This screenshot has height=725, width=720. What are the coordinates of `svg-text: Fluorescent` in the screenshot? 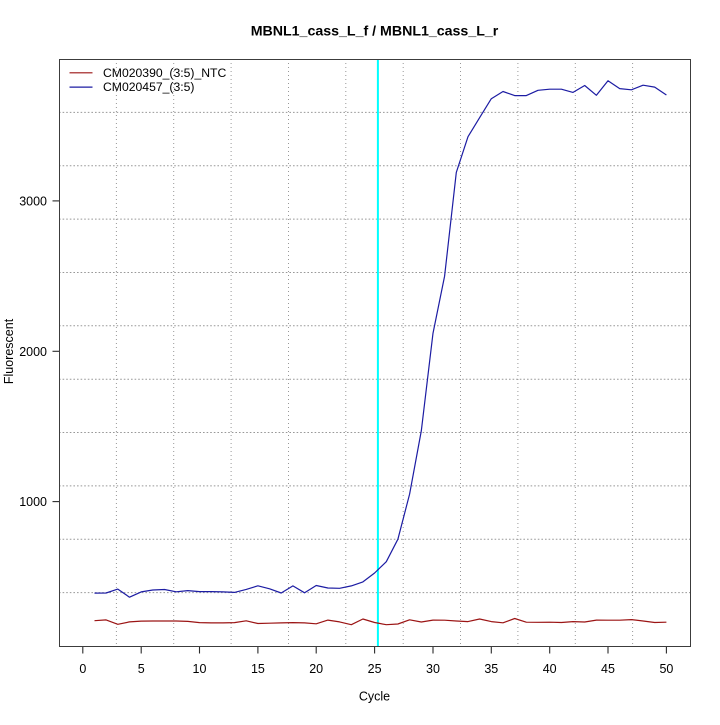 It's located at (9, 351).